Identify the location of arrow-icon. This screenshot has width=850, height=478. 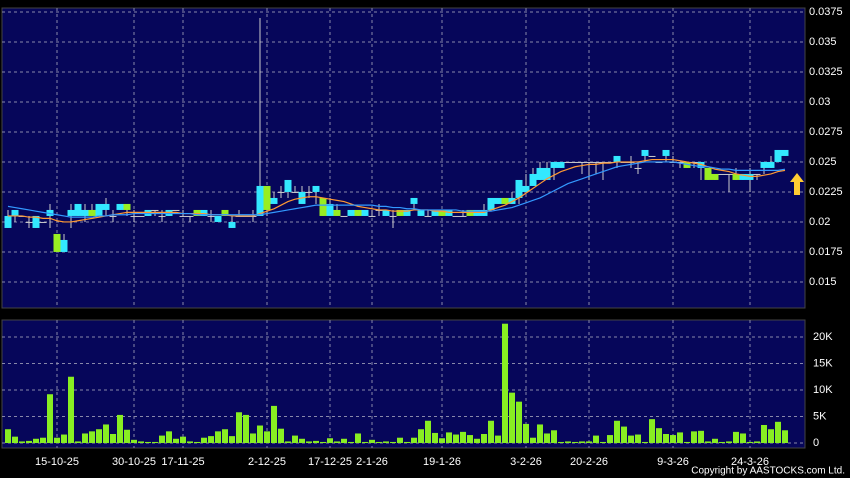
(797, 184).